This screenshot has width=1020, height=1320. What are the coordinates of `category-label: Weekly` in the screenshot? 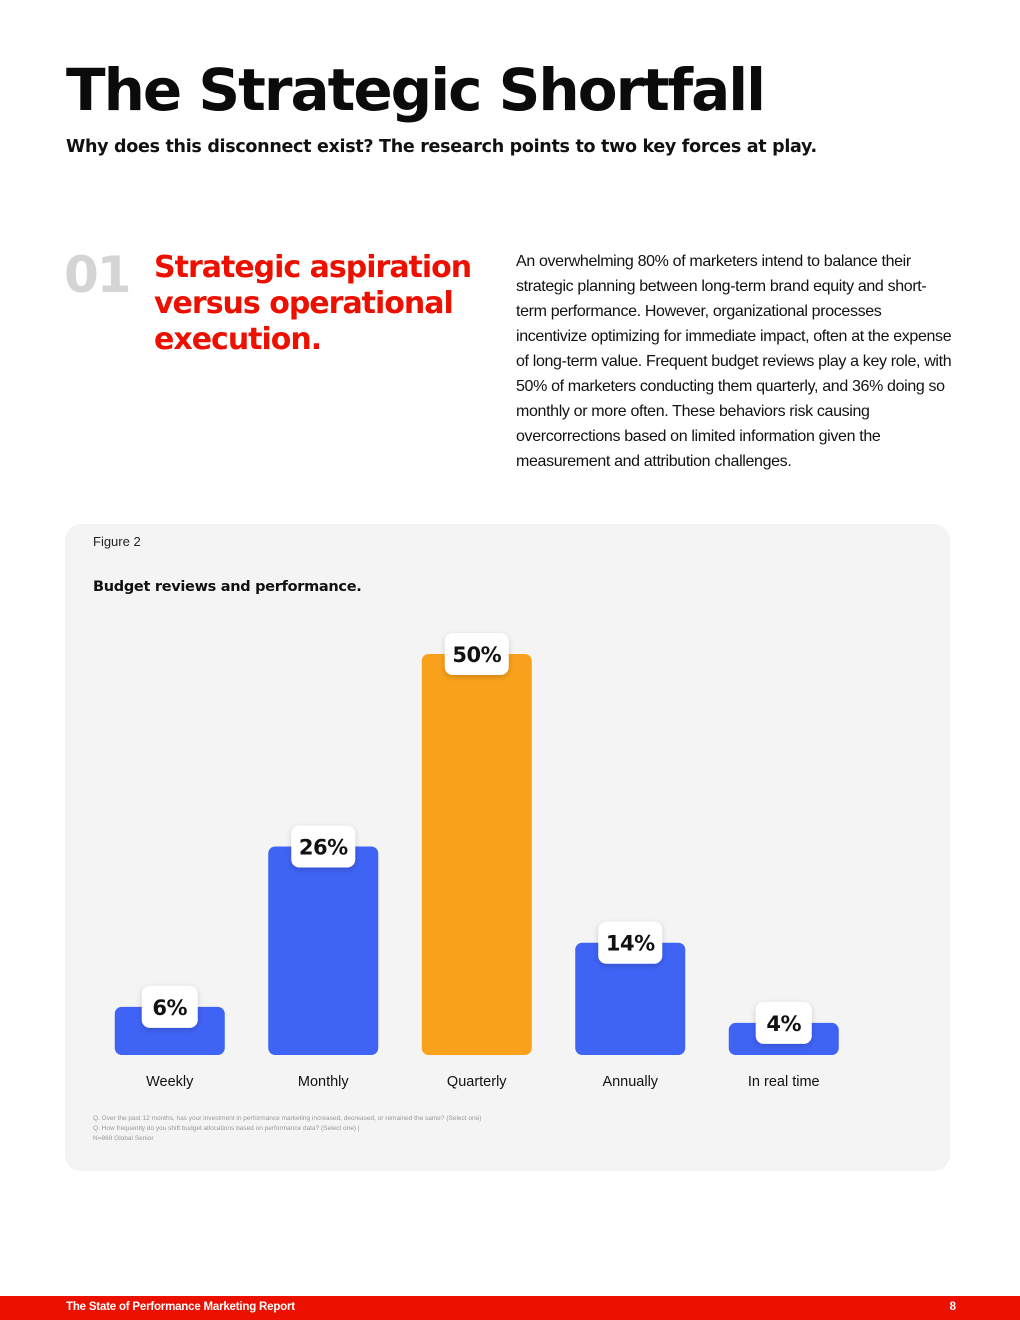 It's located at (170, 1082).